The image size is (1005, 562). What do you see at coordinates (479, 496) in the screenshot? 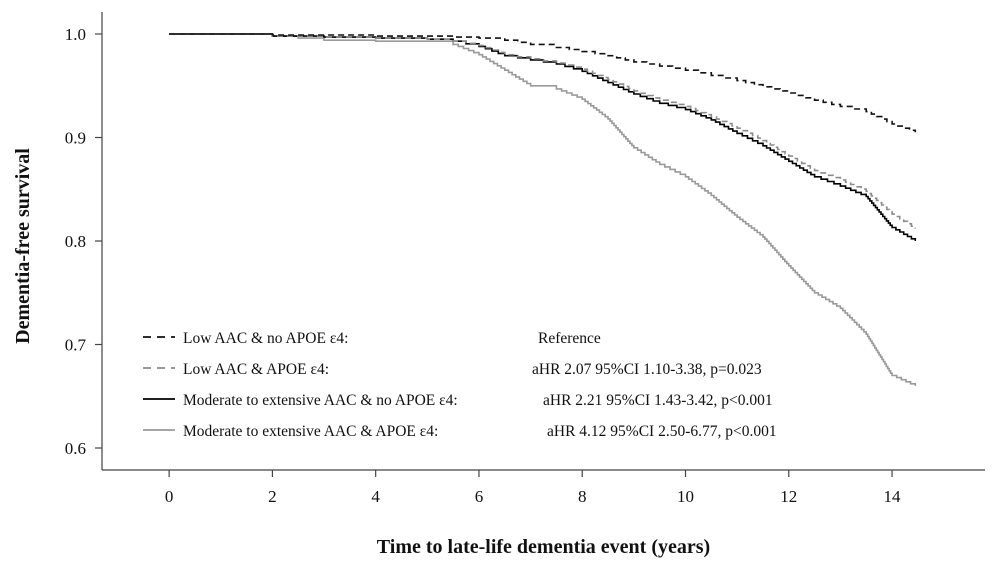
I see `x-tick-label: 6` at bounding box center [479, 496].